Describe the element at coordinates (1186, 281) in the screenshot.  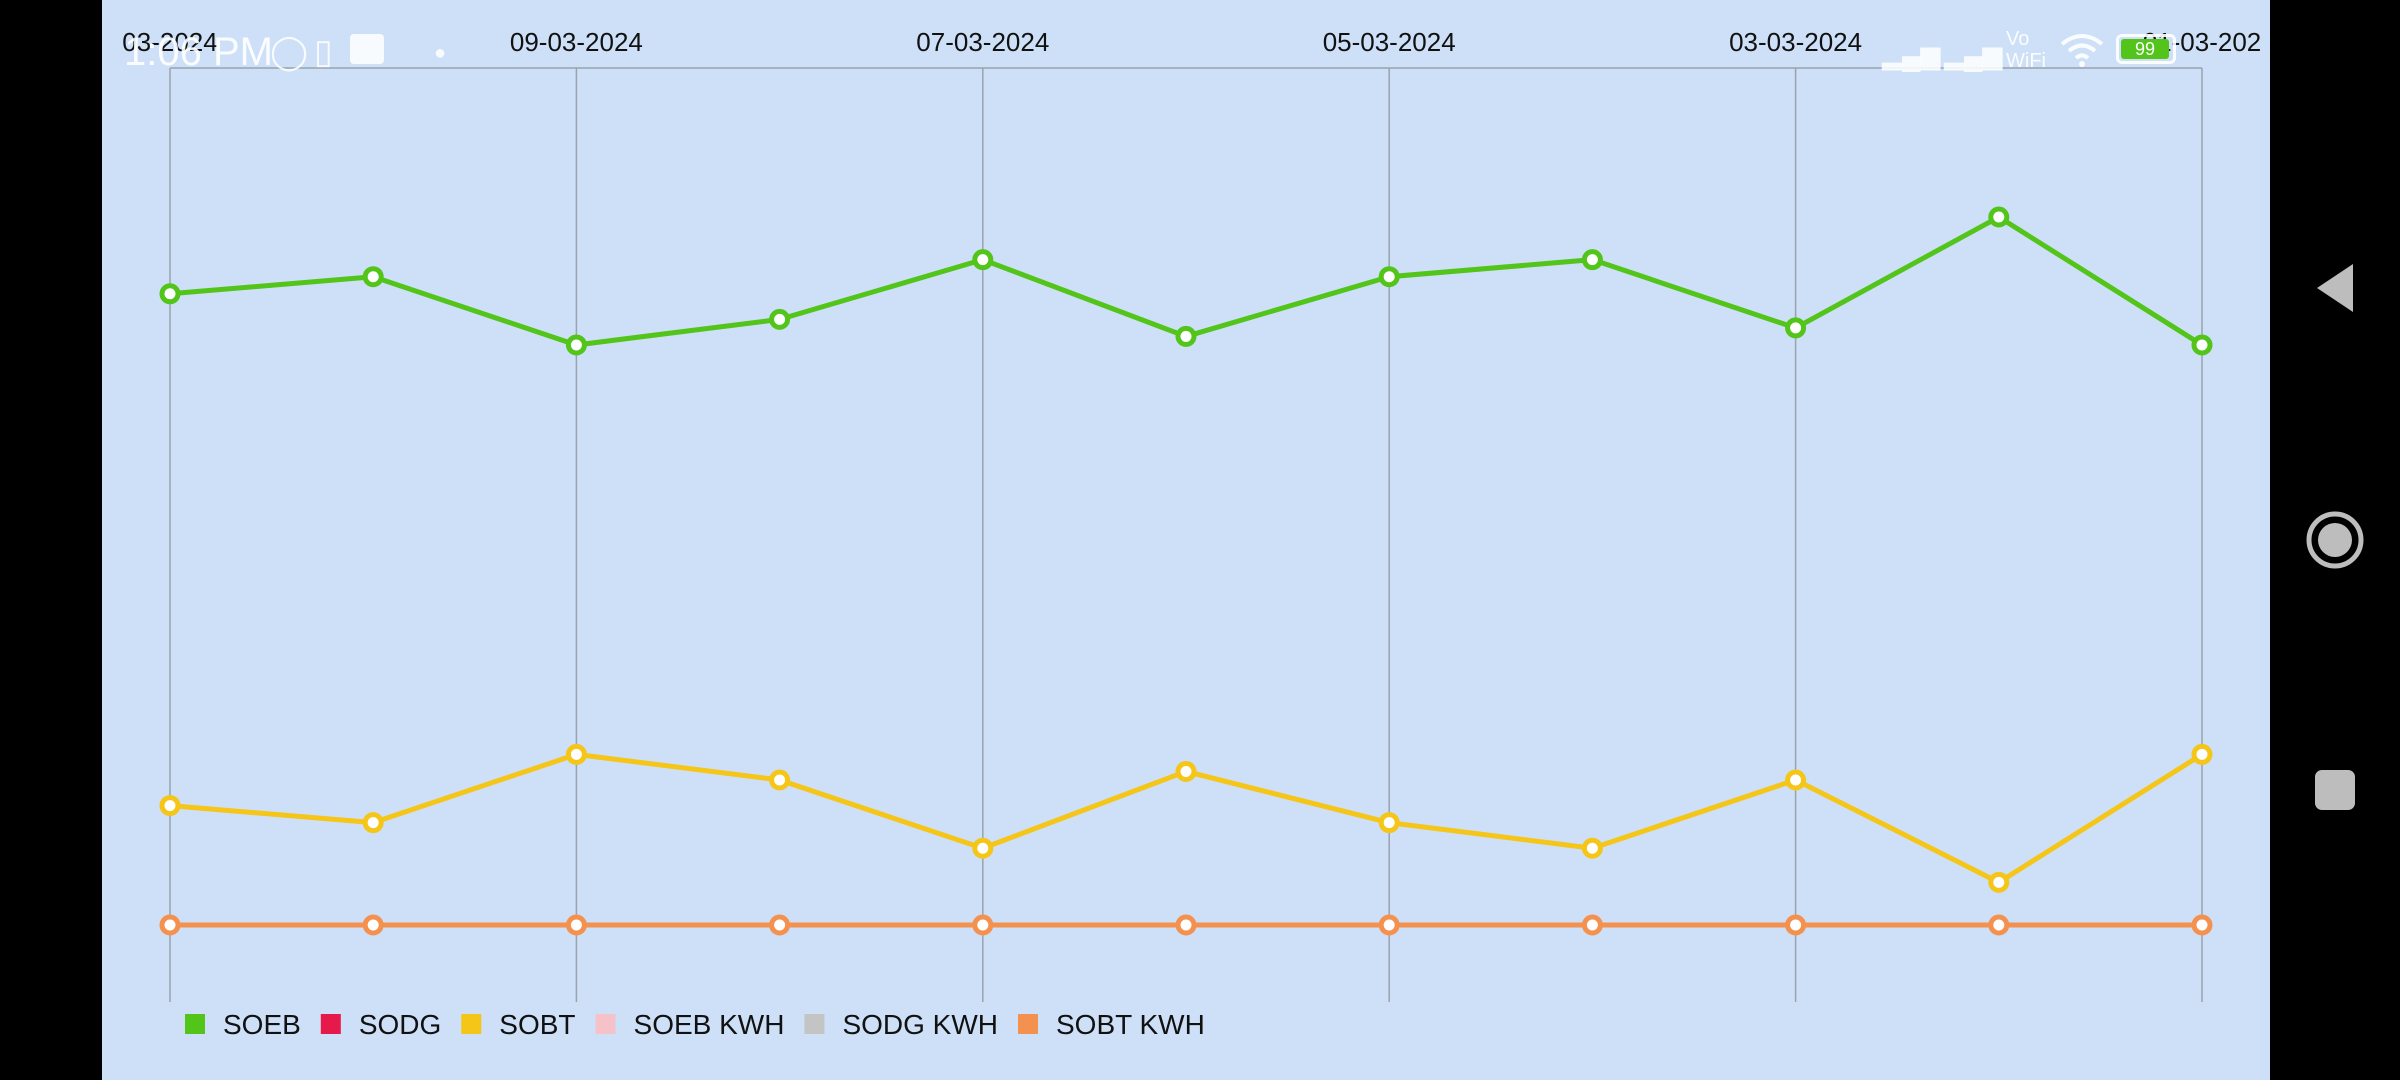
I see `series-line-soeb` at that location.